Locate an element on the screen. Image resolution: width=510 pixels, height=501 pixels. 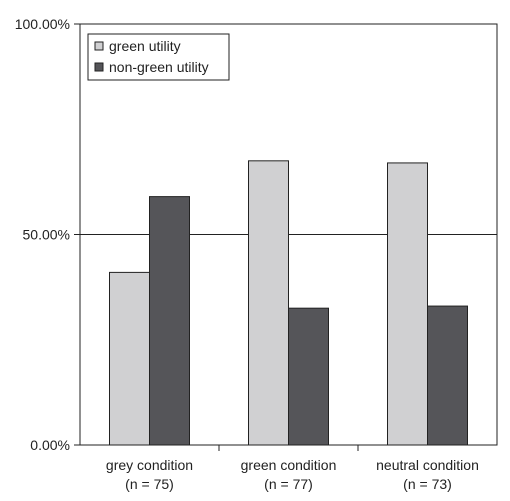
y-axis: 0.00% 50.00% 100.00% is located at coordinates (47, 234).